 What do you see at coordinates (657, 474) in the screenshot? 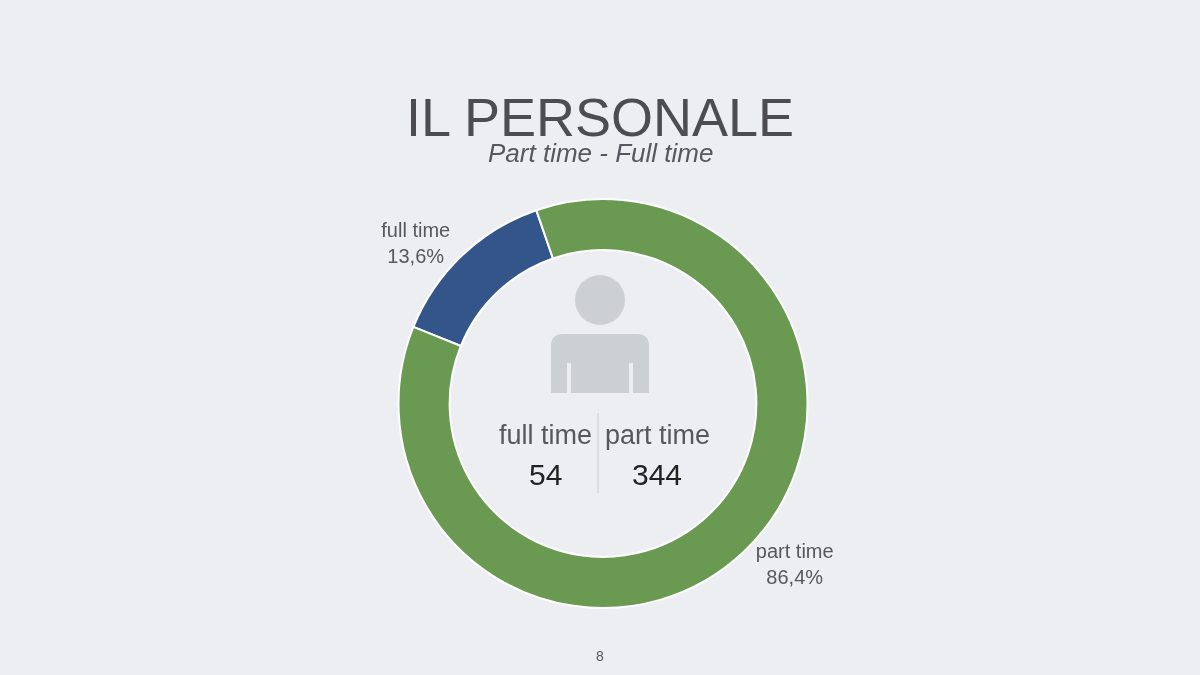
I see `text: 344` at bounding box center [657, 474].